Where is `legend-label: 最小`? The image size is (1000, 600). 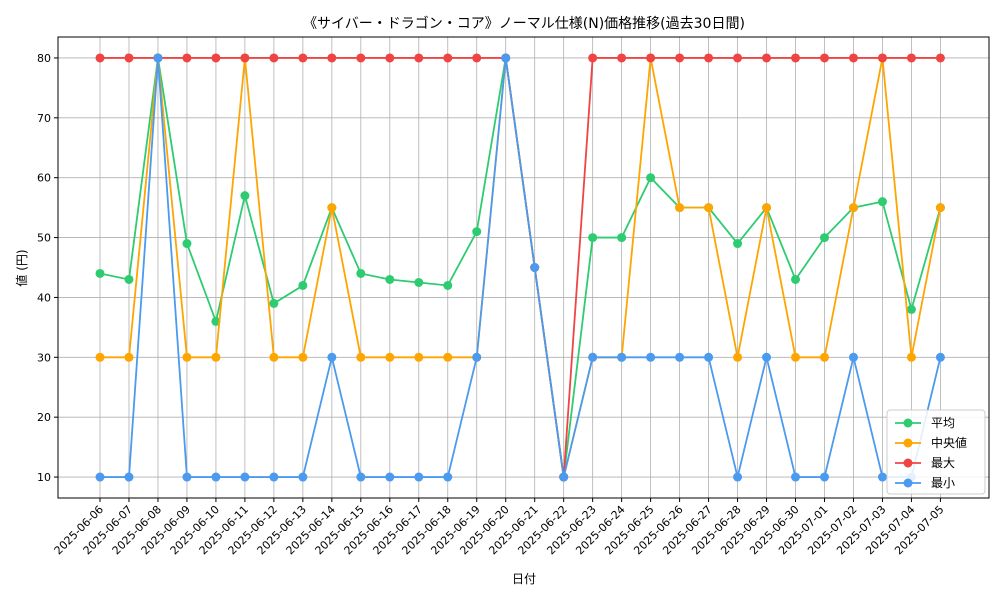 legend-label: 最小 is located at coordinates (943, 483).